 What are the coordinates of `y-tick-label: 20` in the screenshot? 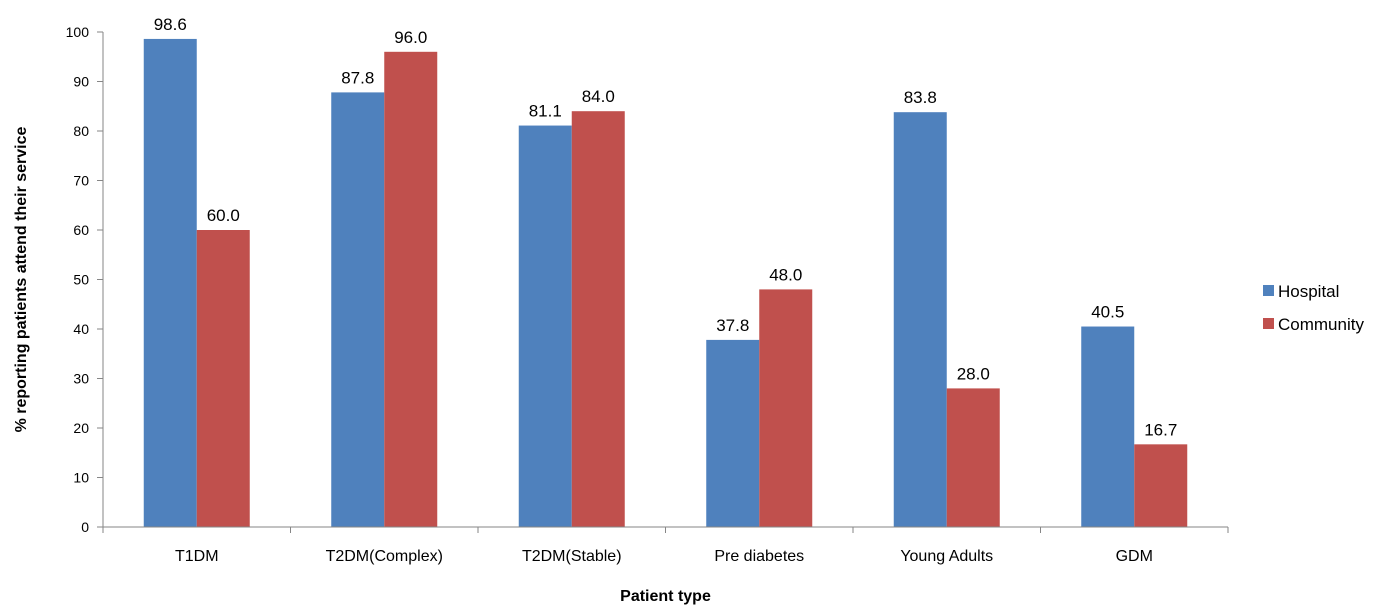 It's located at (81, 428).